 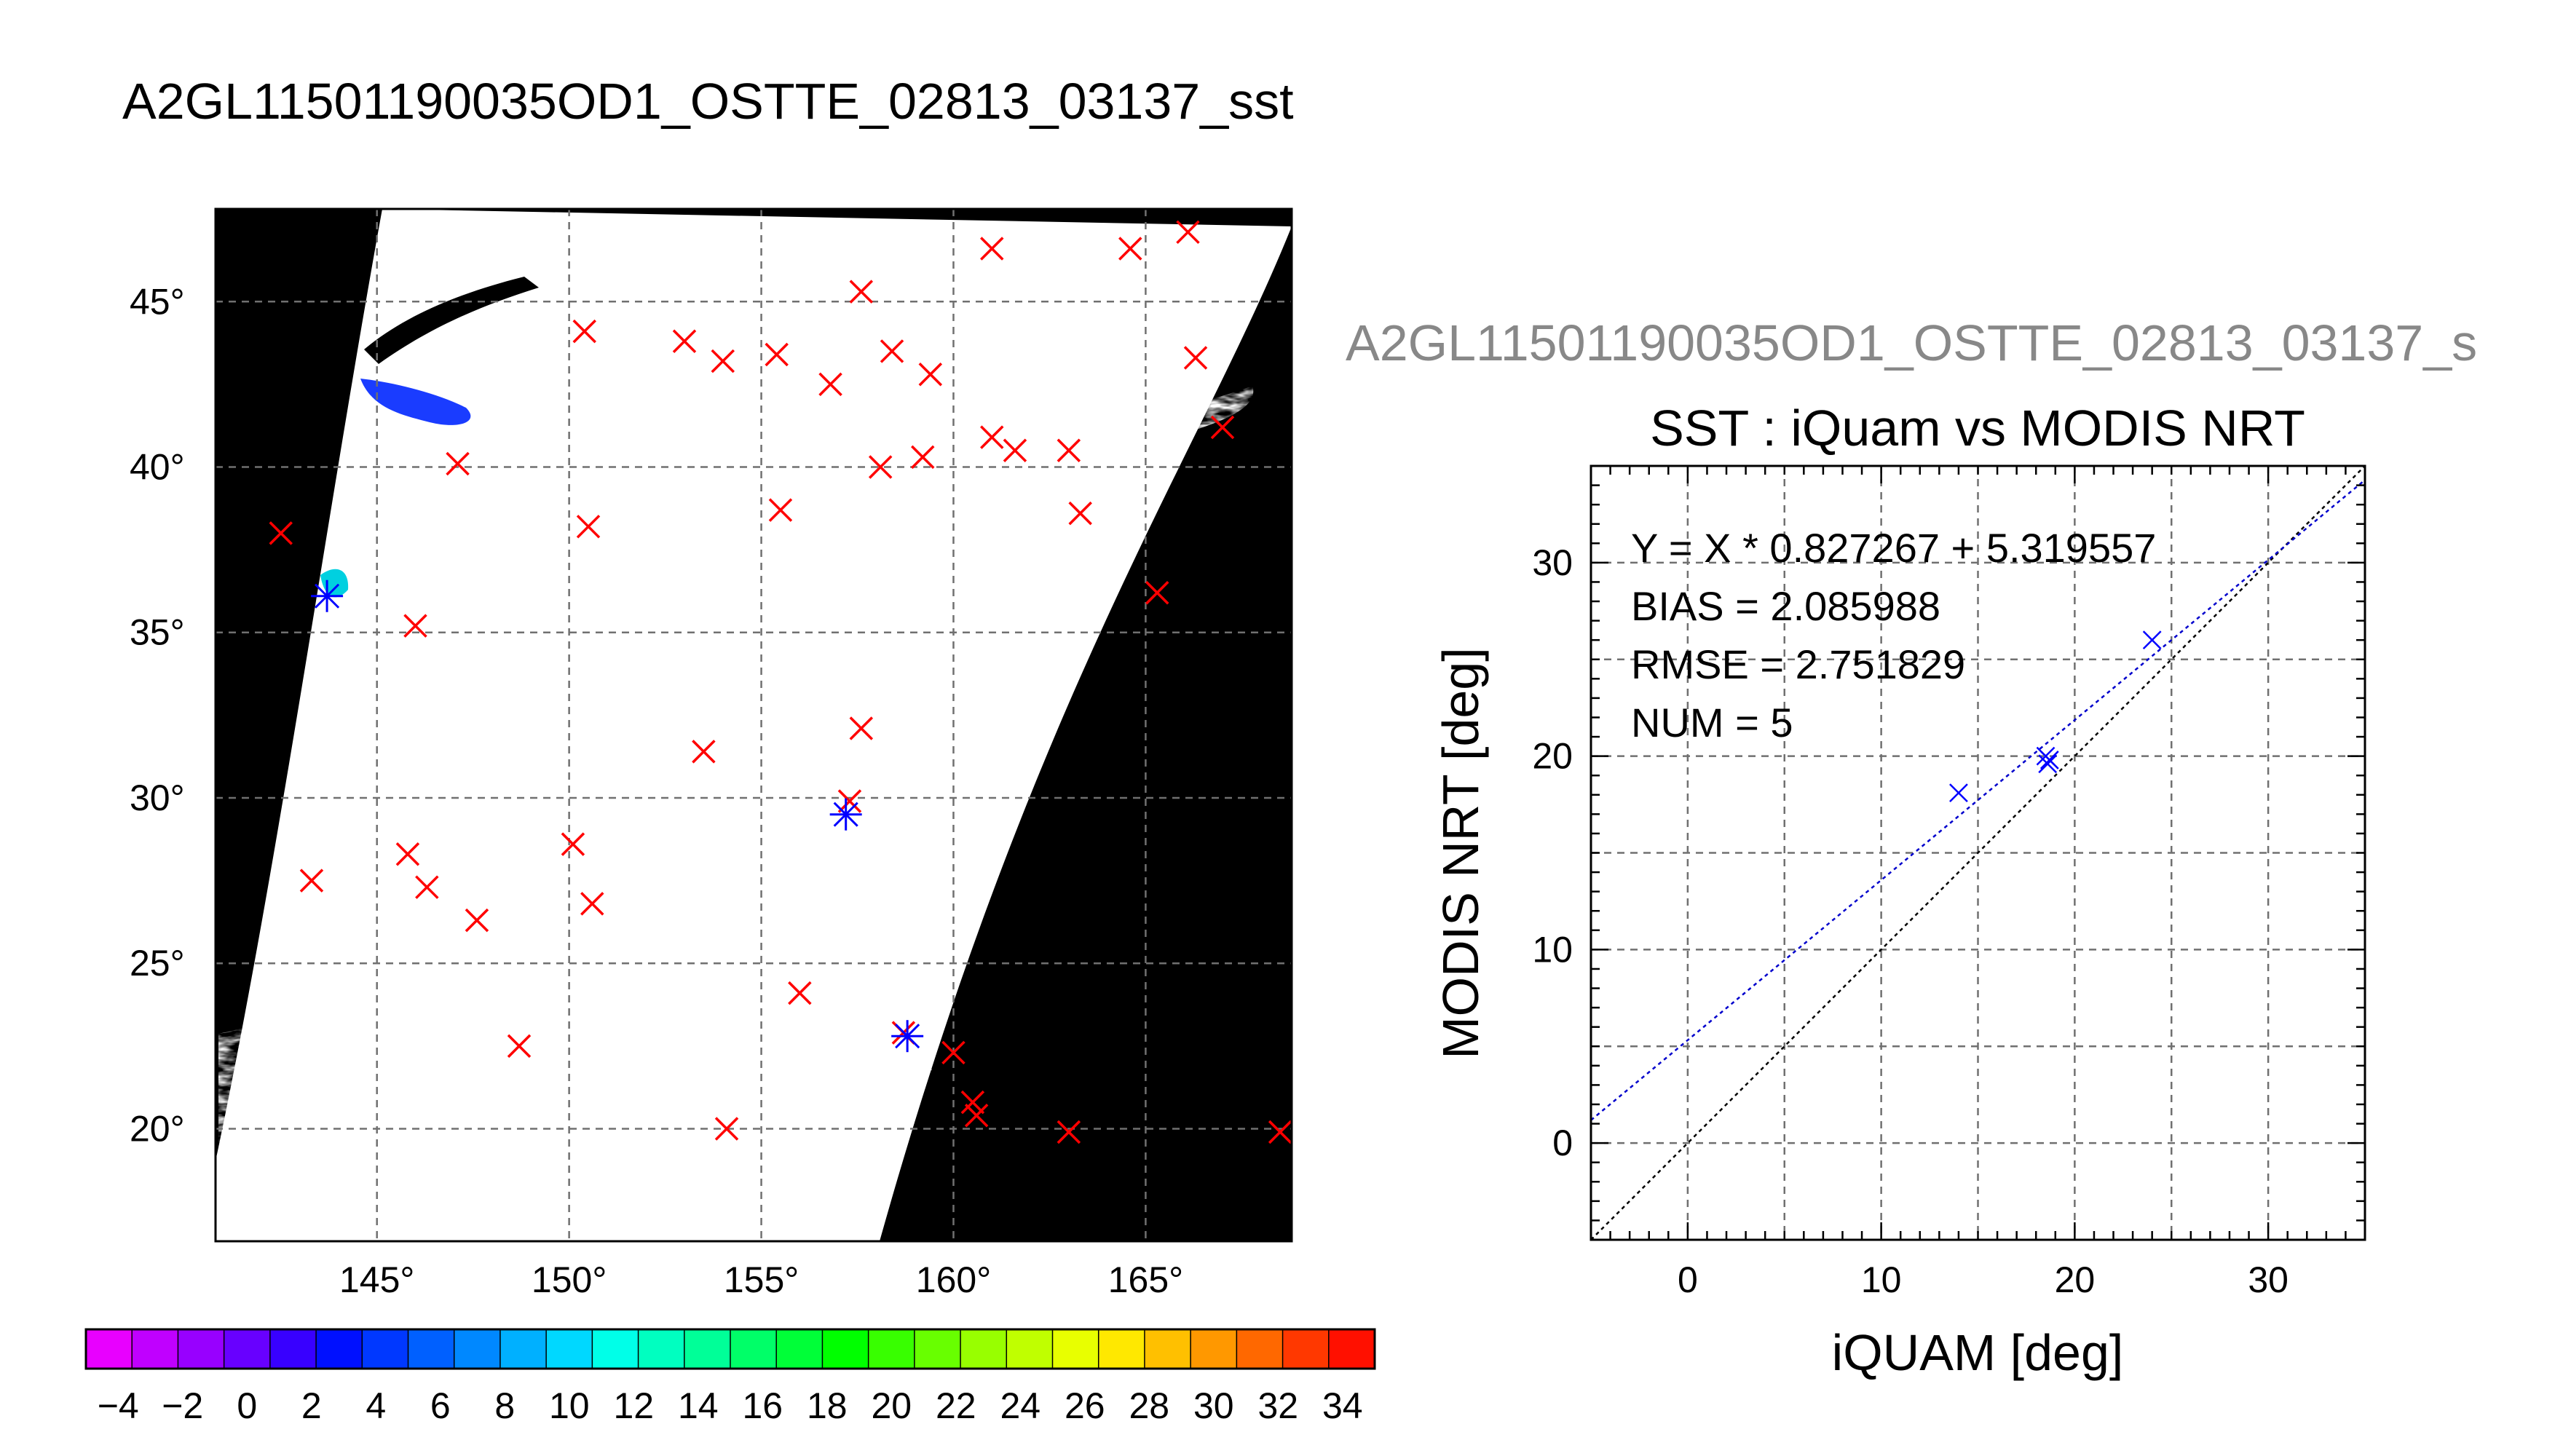 I want to click on map-x-tick-label: 145°, so click(x=376, y=1279).